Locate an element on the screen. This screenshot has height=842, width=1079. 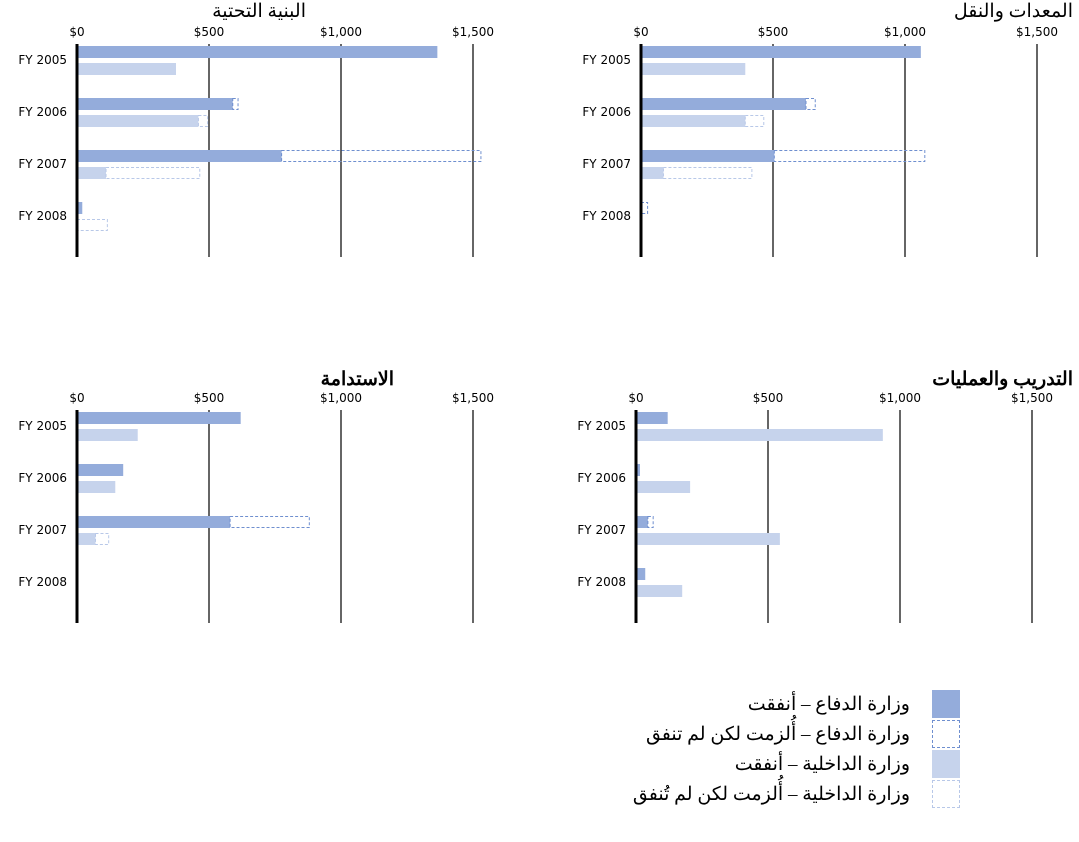
legend-item-dod-spent: وزارة الدفاع – أنفقت is located at coordinates (854, 704).